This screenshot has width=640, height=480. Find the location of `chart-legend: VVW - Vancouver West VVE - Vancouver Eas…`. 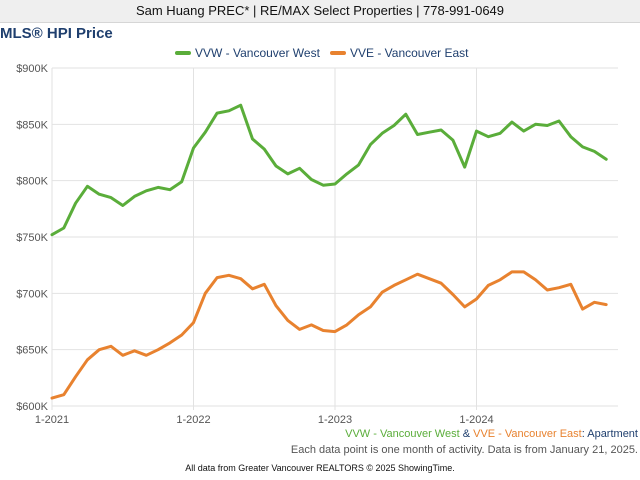

chart-legend: VVW - Vancouver West VVE - Vancouver Eas… is located at coordinates (320, 53).